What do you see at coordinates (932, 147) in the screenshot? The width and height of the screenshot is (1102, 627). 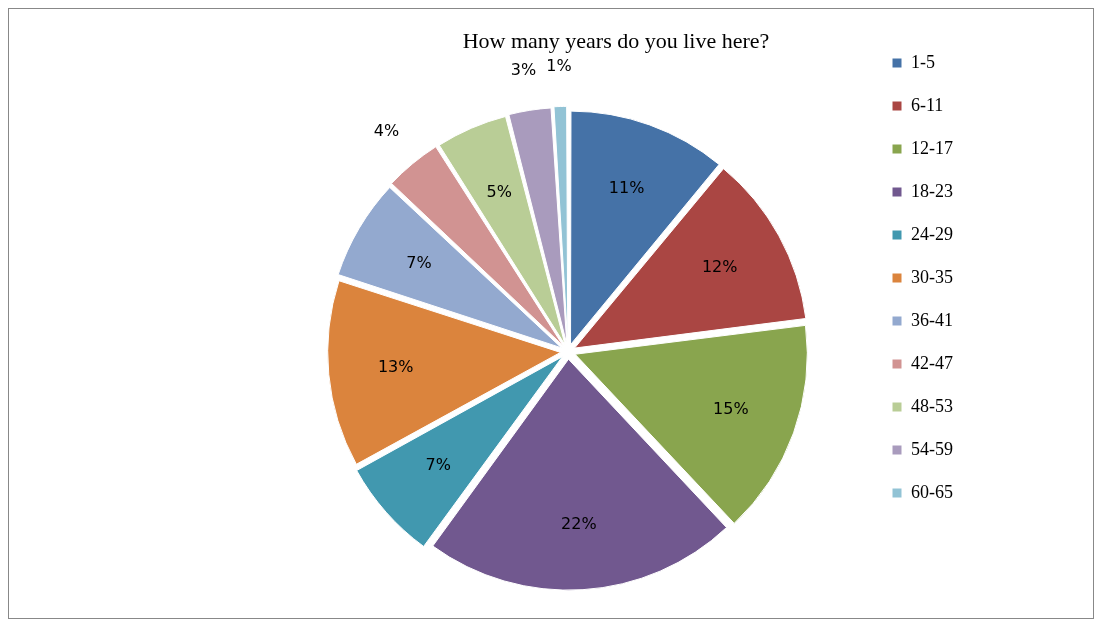 I see `legend-label: 12-17` at bounding box center [932, 147].